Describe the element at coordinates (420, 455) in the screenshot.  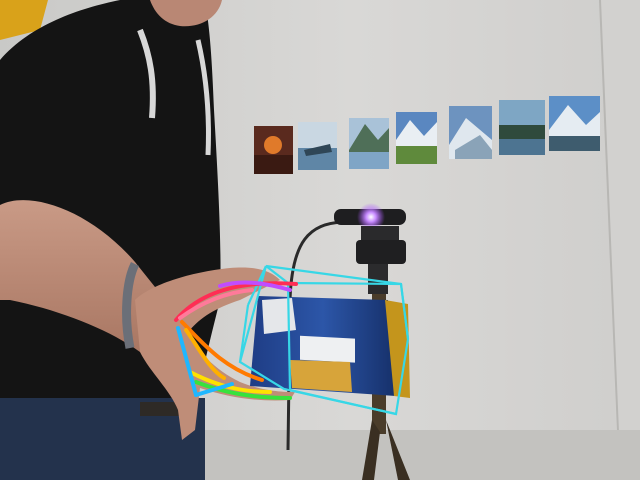
I see `floor` at that location.